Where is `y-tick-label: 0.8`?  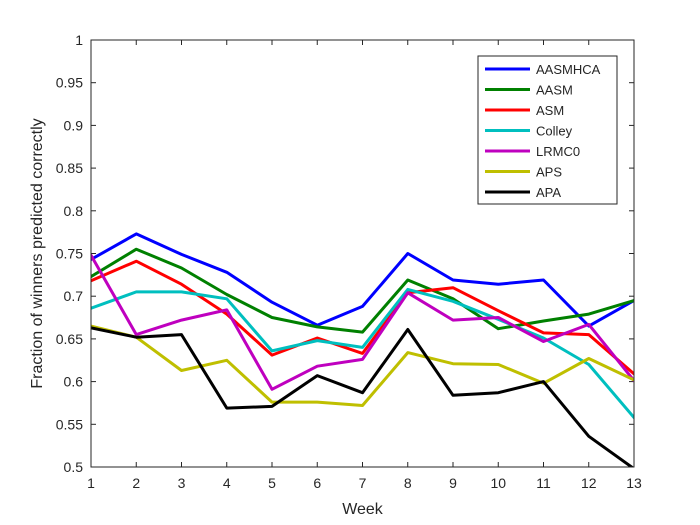
y-tick-label: 0.8 is located at coordinates (74, 211).